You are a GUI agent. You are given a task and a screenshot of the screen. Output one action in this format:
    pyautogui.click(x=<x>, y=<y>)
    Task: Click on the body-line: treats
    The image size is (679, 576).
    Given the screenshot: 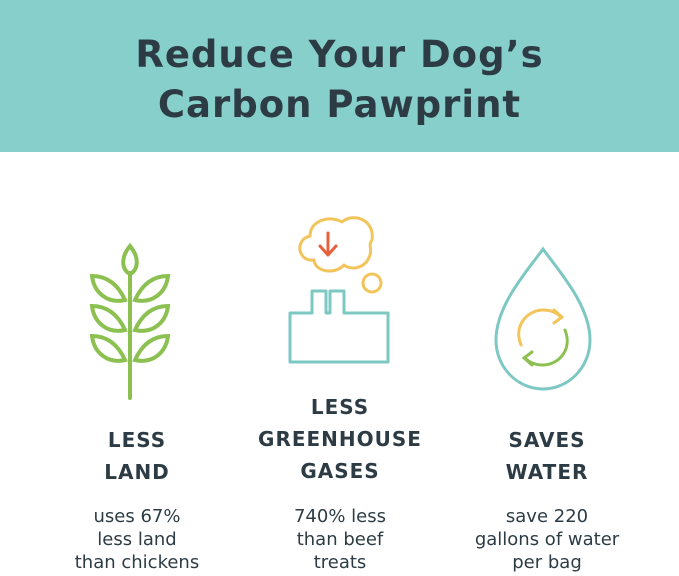 What is the action you would take?
    pyautogui.click(x=340, y=562)
    